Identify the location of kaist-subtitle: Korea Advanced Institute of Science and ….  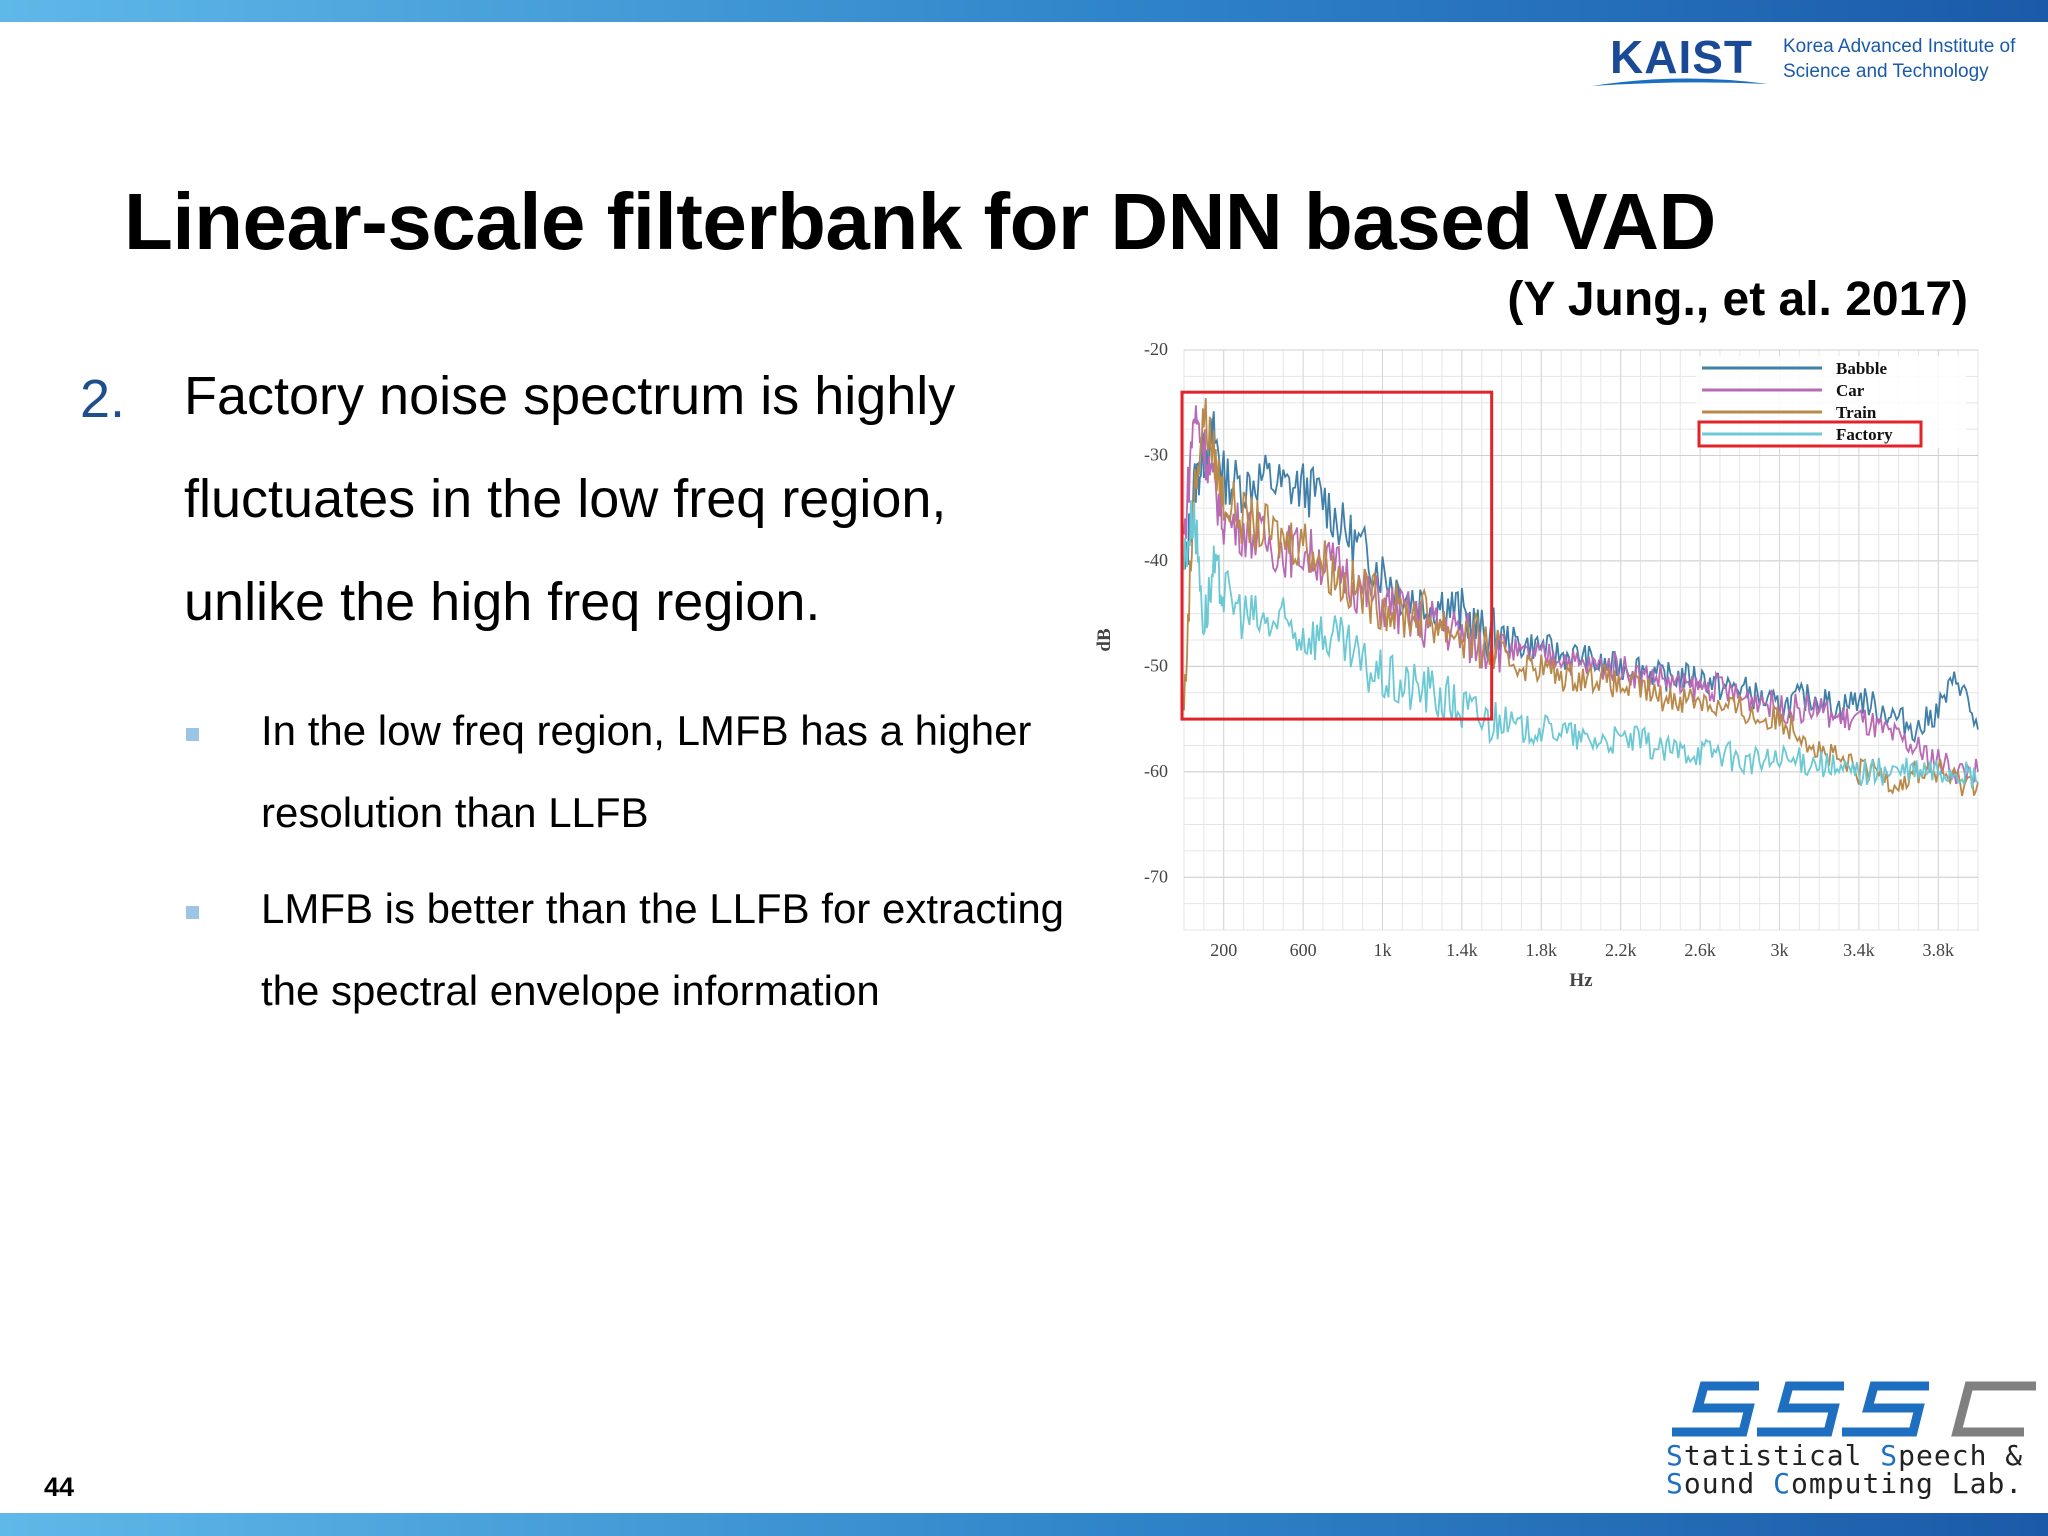
(1915, 59).